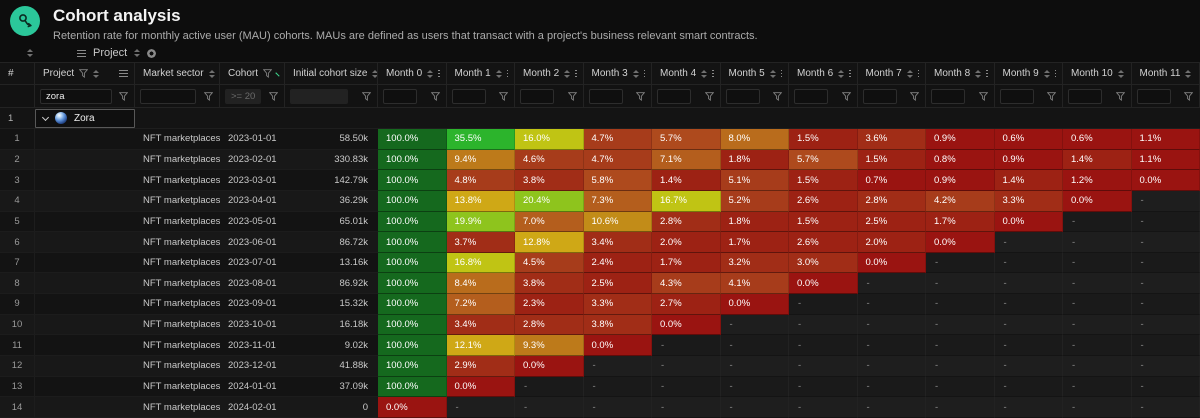 Image resolution: width=1200 pixels, height=418 pixels. What do you see at coordinates (331, 160) in the screenshot?
I see `initial-cohort-size-cell: 330.83k` at bounding box center [331, 160].